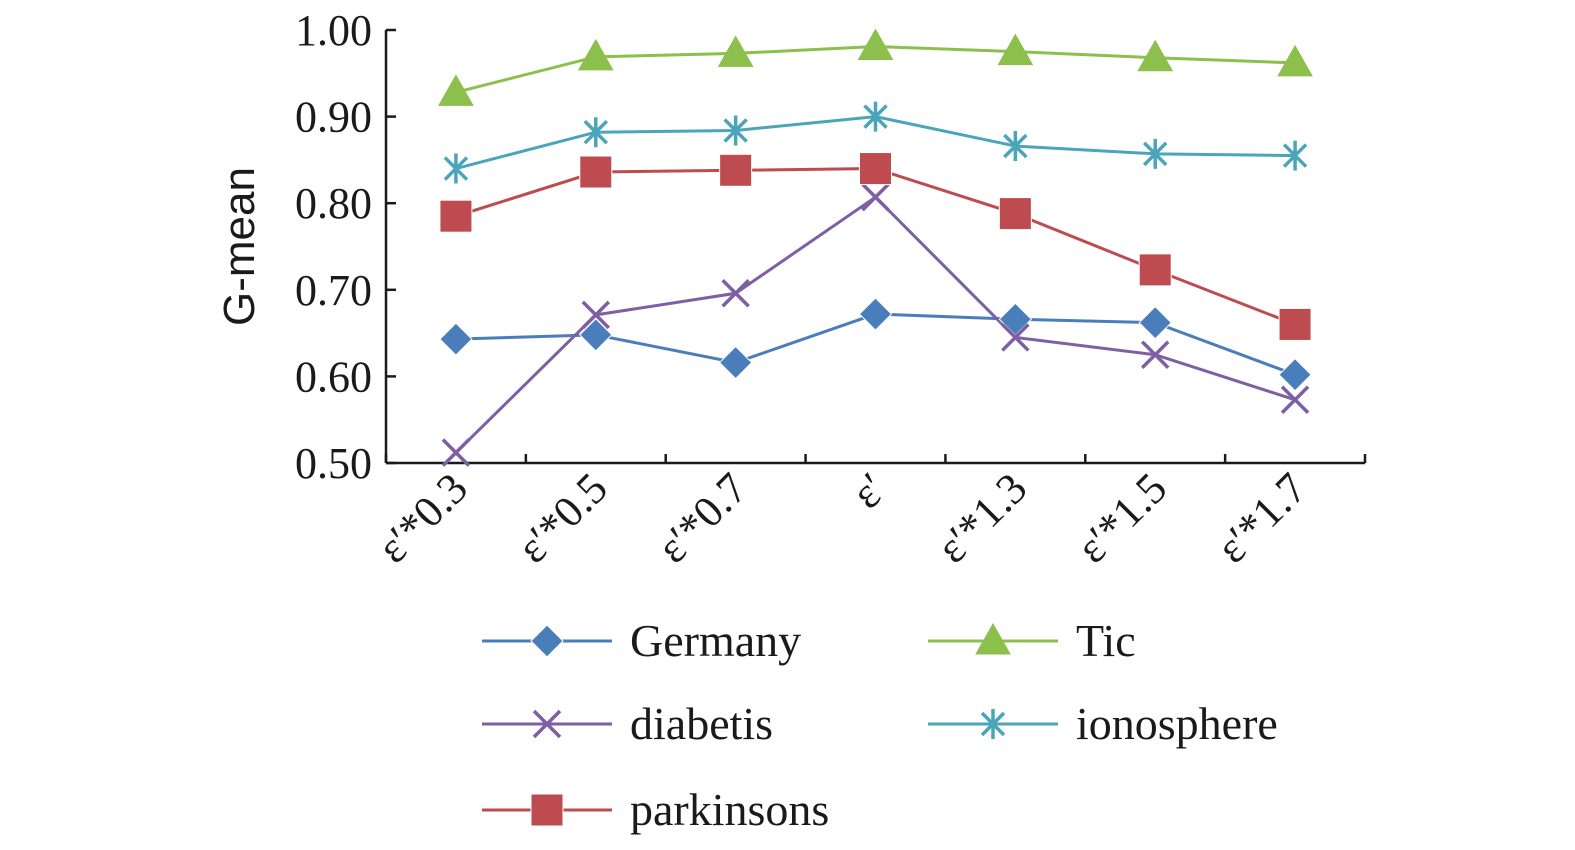 The image size is (1575, 850). What do you see at coordinates (1106, 640) in the screenshot?
I see `legend-label: Tic` at bounding box center [1106, 640].